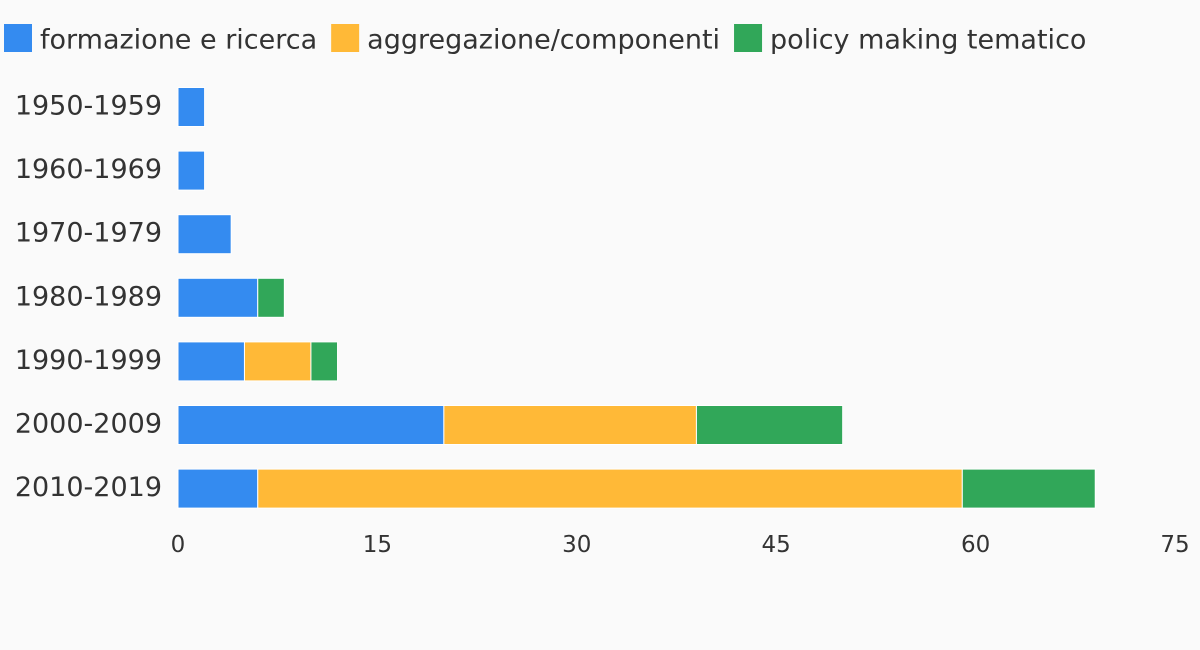  Describe the element at coordinates (1174, 545) in the screenshot. I see `x-tick-label: 75` at that location.